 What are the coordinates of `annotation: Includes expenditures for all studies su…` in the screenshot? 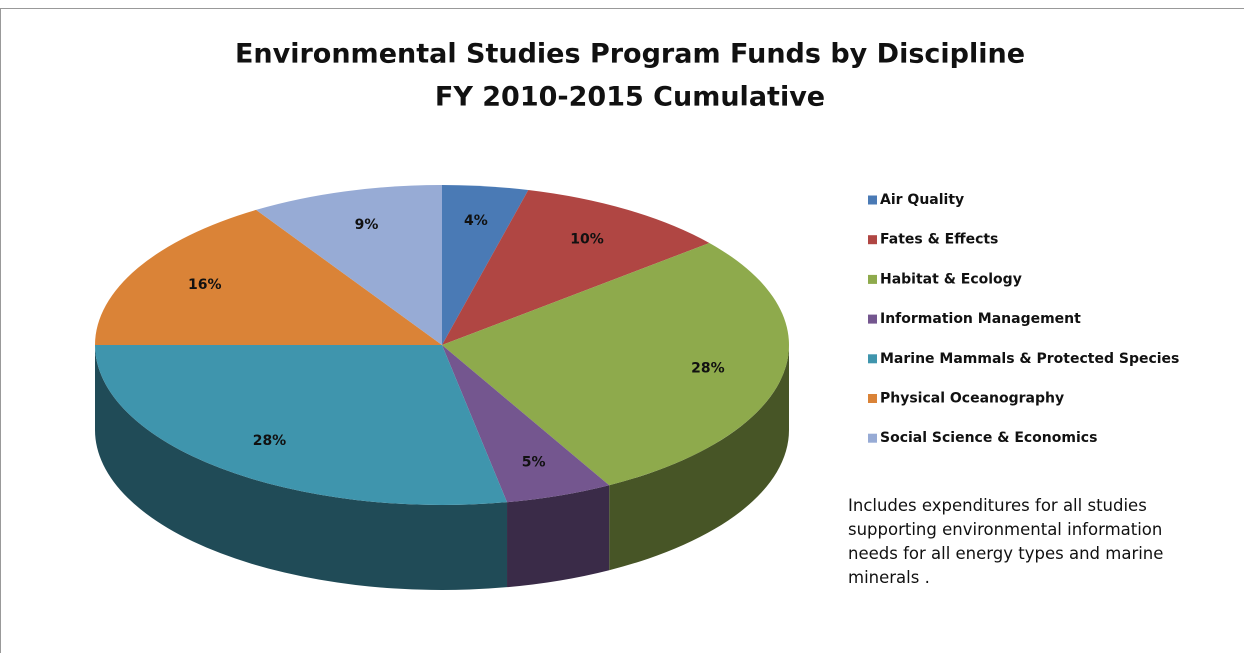 It's located at (1006, 541).